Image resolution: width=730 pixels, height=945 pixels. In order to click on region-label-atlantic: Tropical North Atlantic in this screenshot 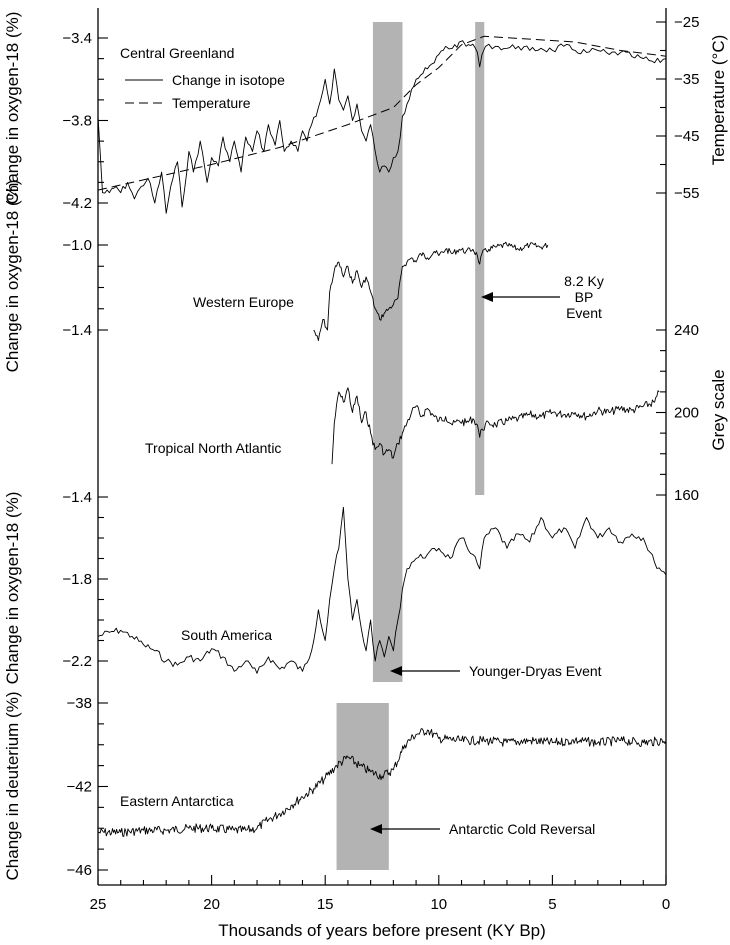, I will do `click(213, 448)`.